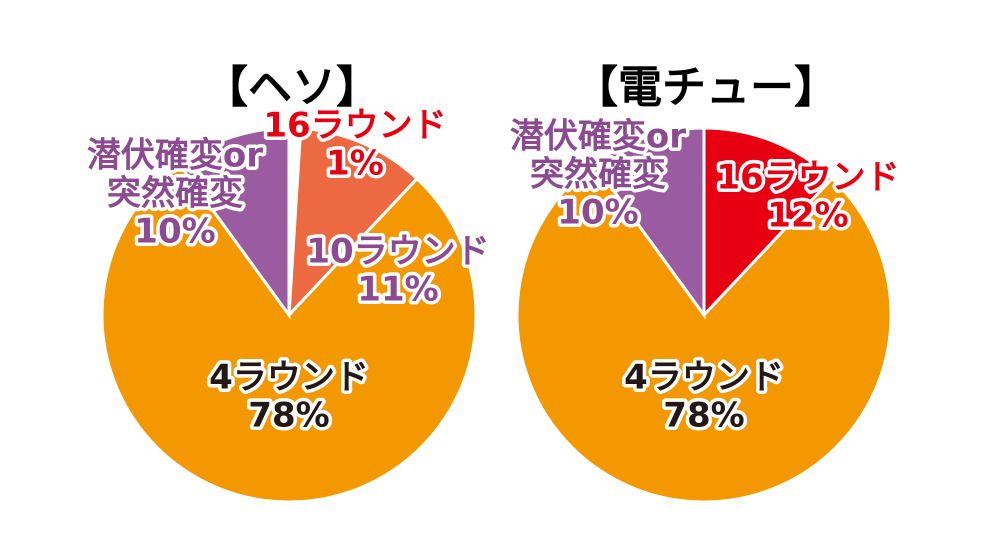 Image resolution: width=1000 pixels, height=545 pixels. I want to click on pie-slice-label: 11%, so click(397, 290).